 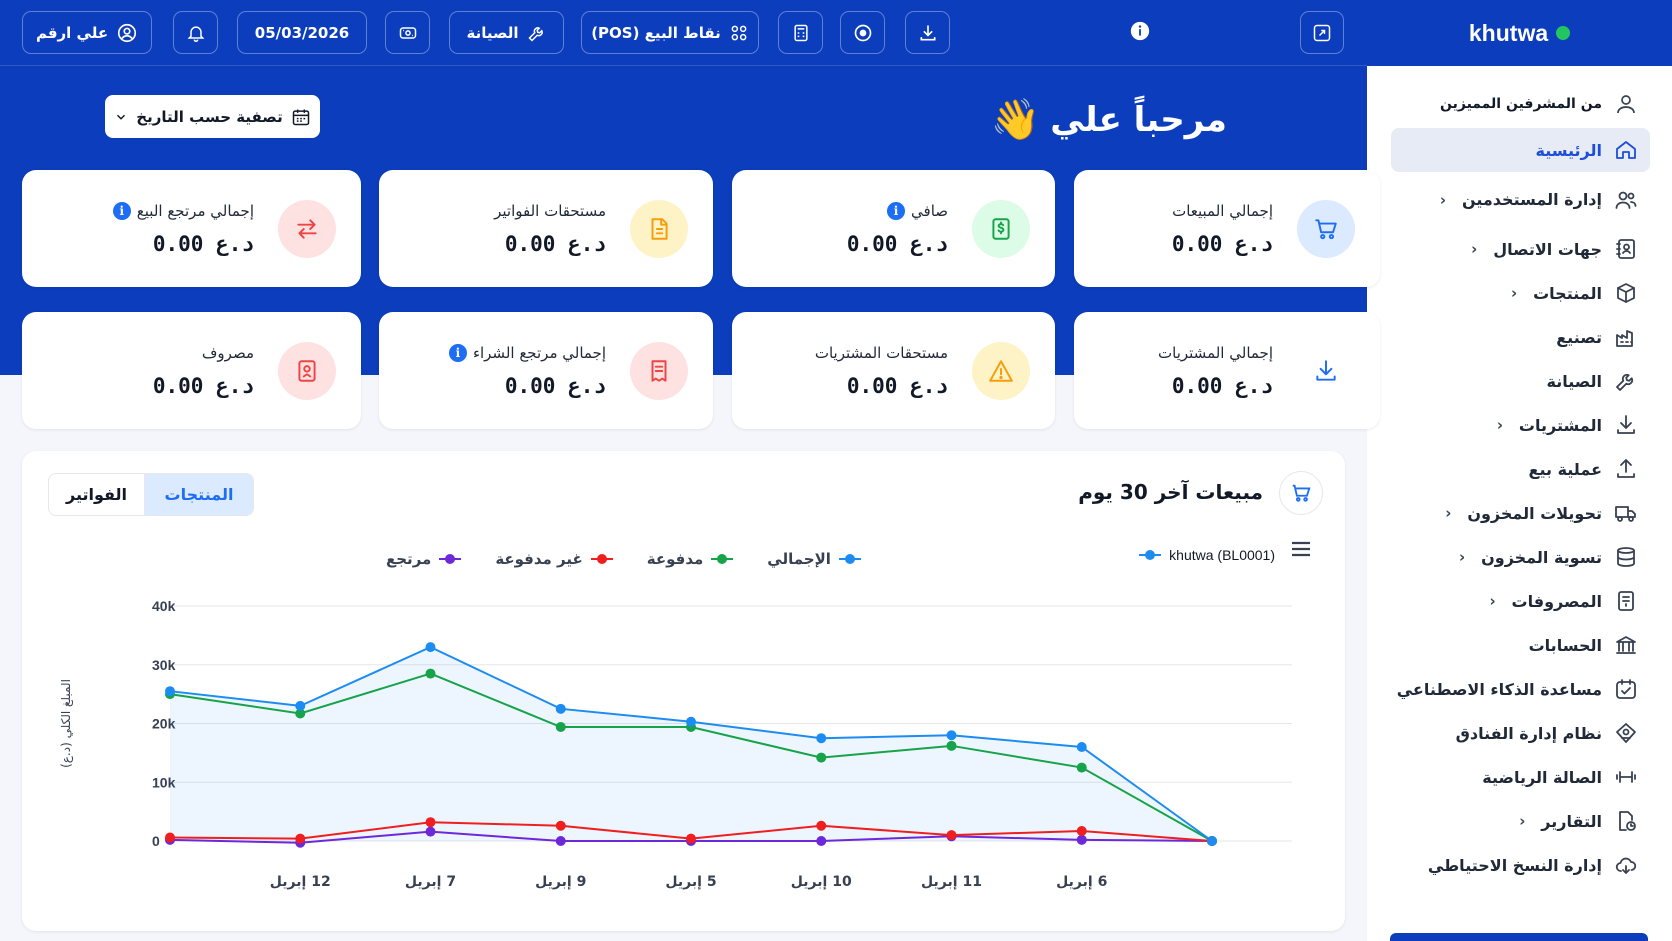 I want to click on y-tick-label: 40k, so click(x=164, y=606).